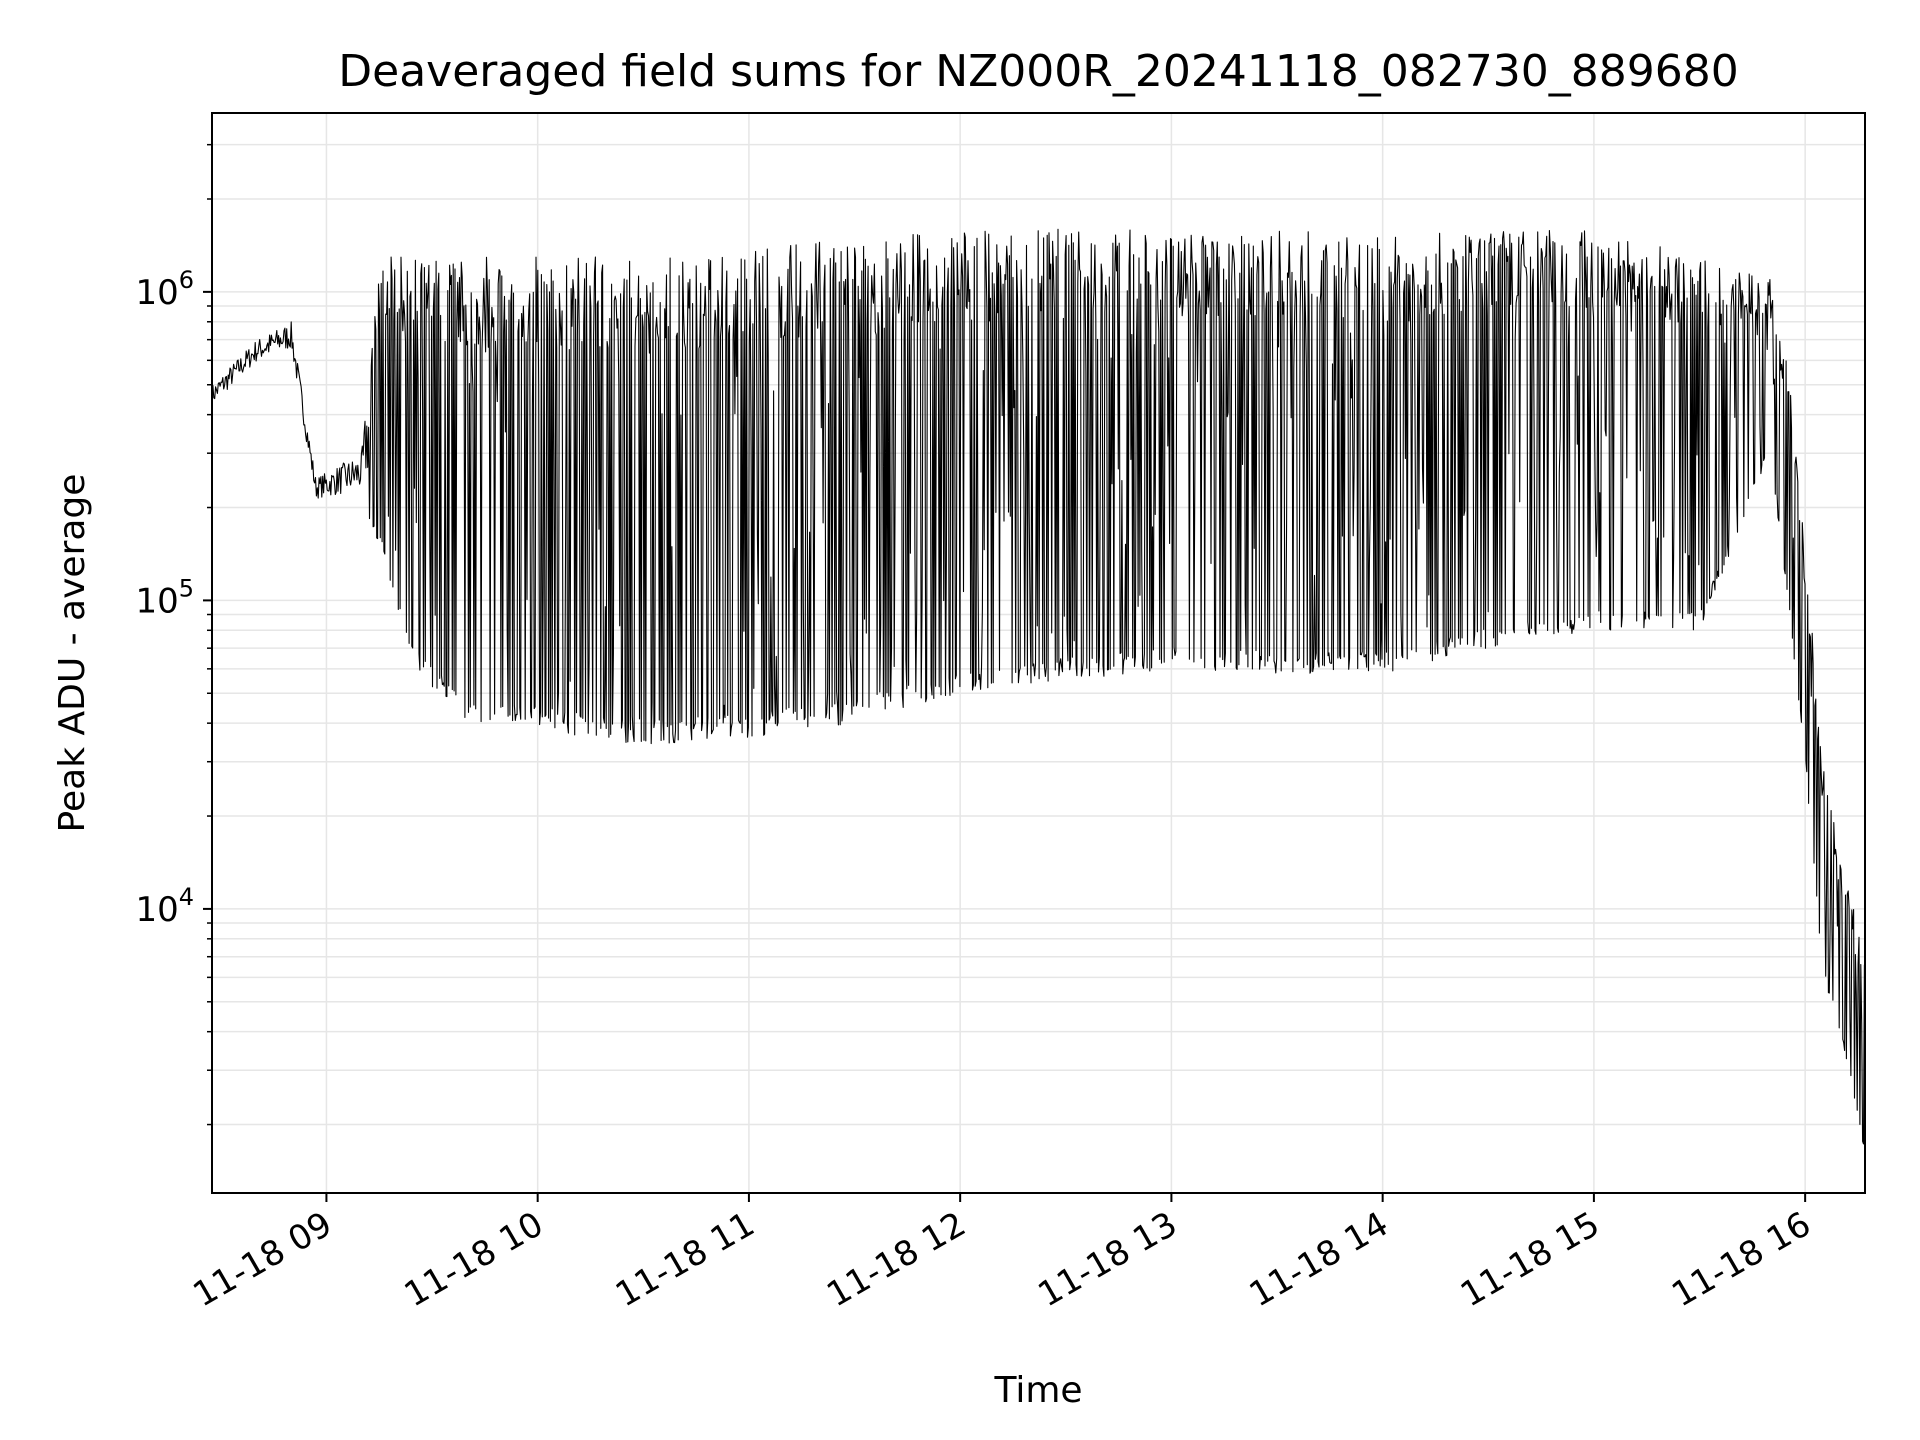  I want to click on y-axis-label: Peak ADU - average, so click(72, 653).